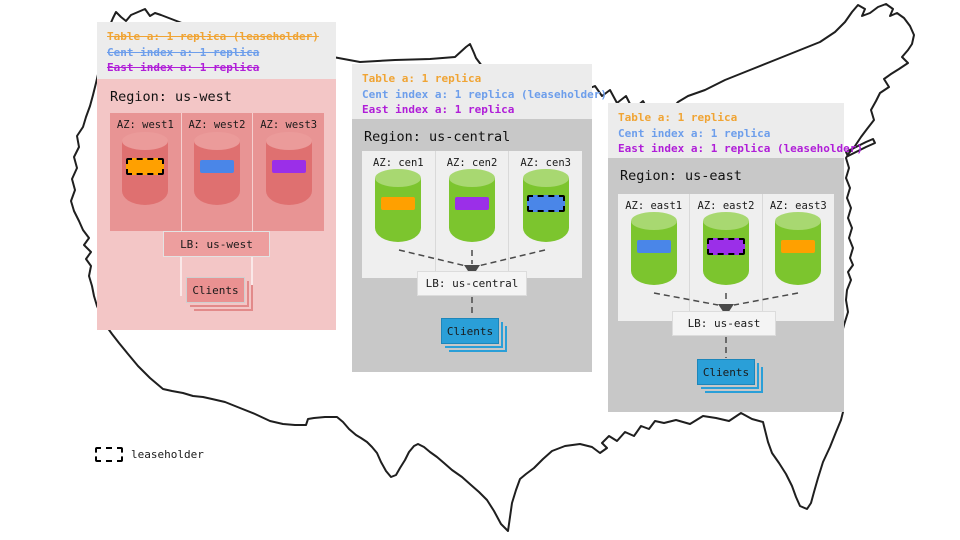  I want to click on az-panel-us-central: AZ: cen1 AZ: cen2 AZ: cen3, so click(472, 214).